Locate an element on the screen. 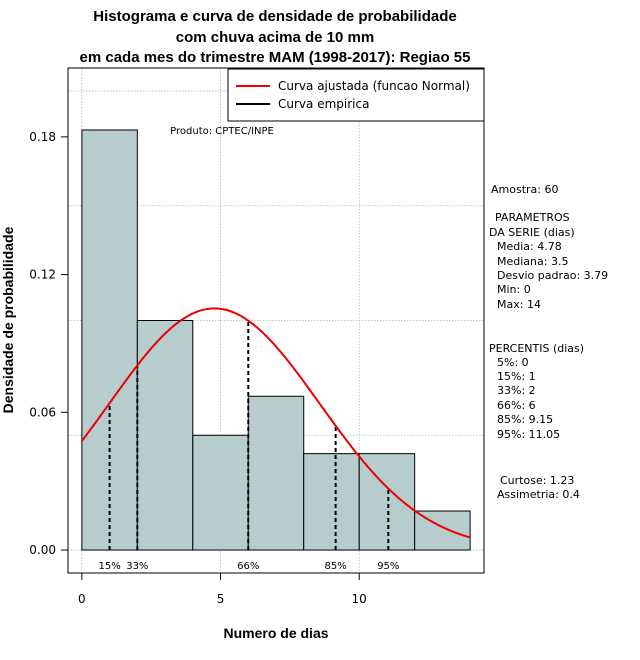  y-tick-label-1: 0.06 is located at coordinates (42, 412).